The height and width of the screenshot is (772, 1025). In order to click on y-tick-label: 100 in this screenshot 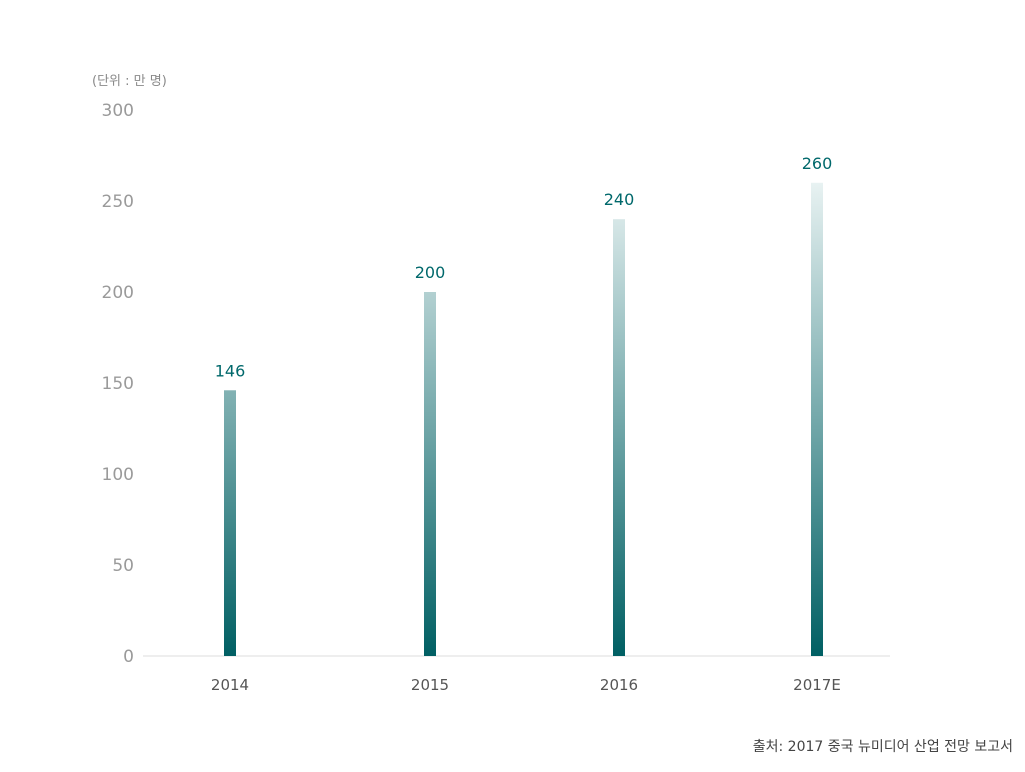, I will do `click(118, 475)`.